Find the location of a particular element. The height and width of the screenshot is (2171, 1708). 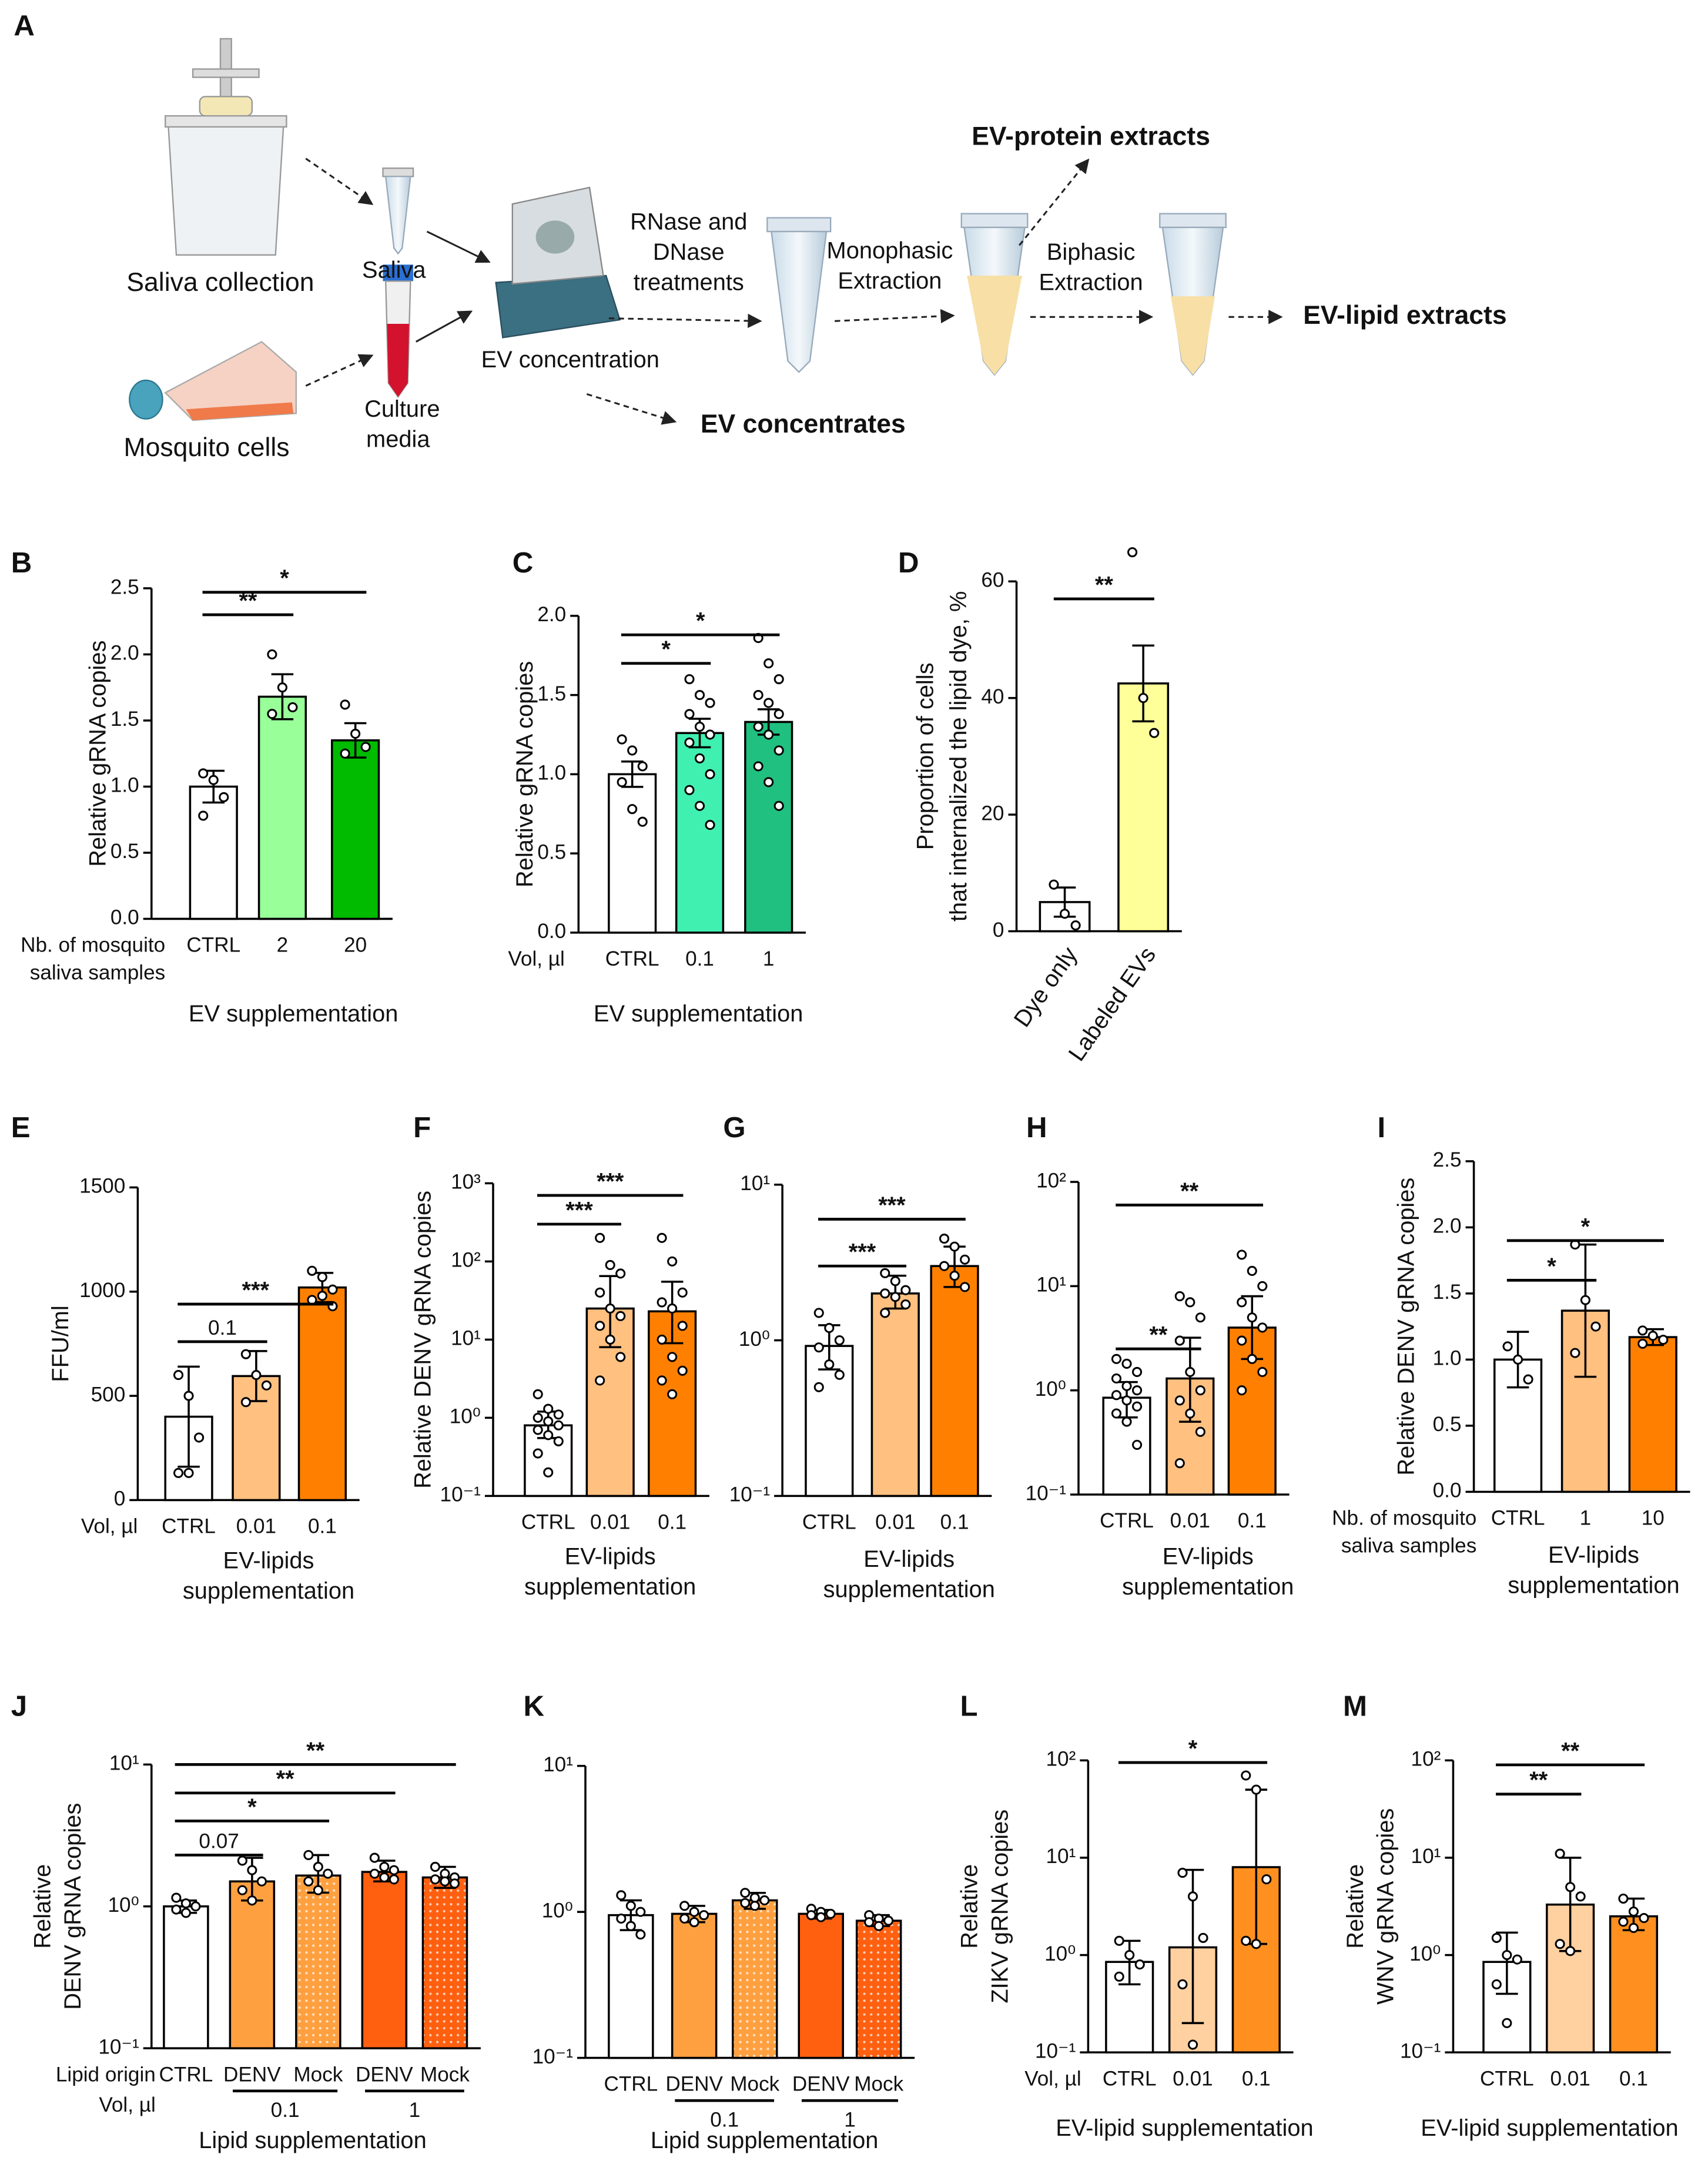

x-tick-label: CTRL is located at coordinates (213, 945).